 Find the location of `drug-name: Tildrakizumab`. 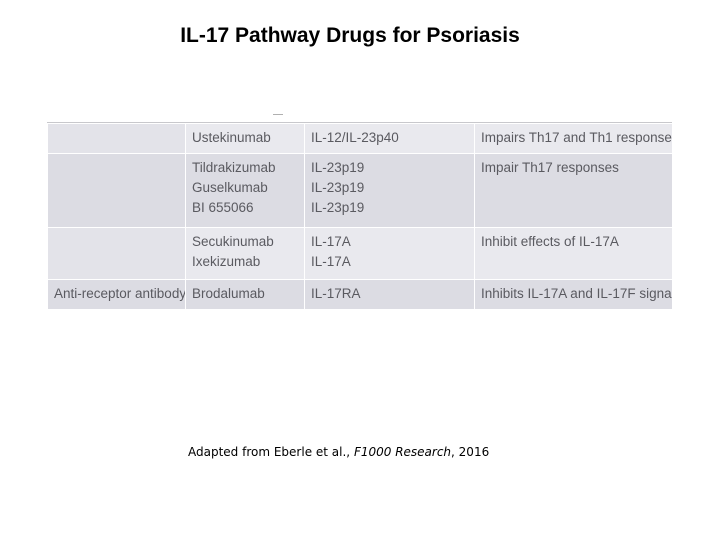

drug-name: Tildrakizumab is located at coordinates (234, 167).